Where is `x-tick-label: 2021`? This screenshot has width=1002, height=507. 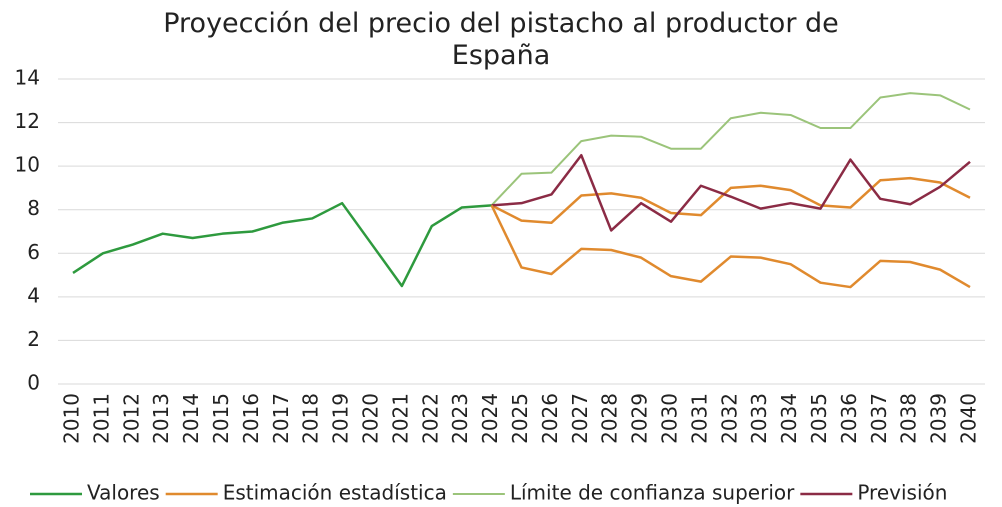
x-tick-label: 2021 is located at coordinates (400, 418).